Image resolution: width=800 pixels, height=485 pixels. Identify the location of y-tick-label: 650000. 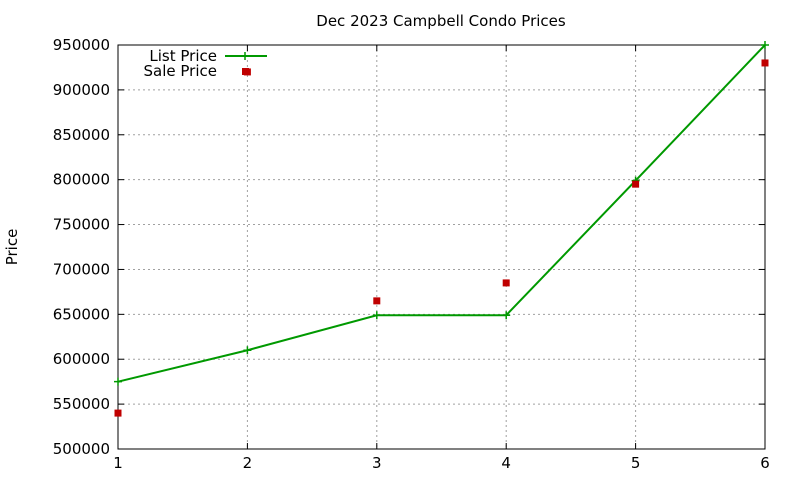
(81, 314).